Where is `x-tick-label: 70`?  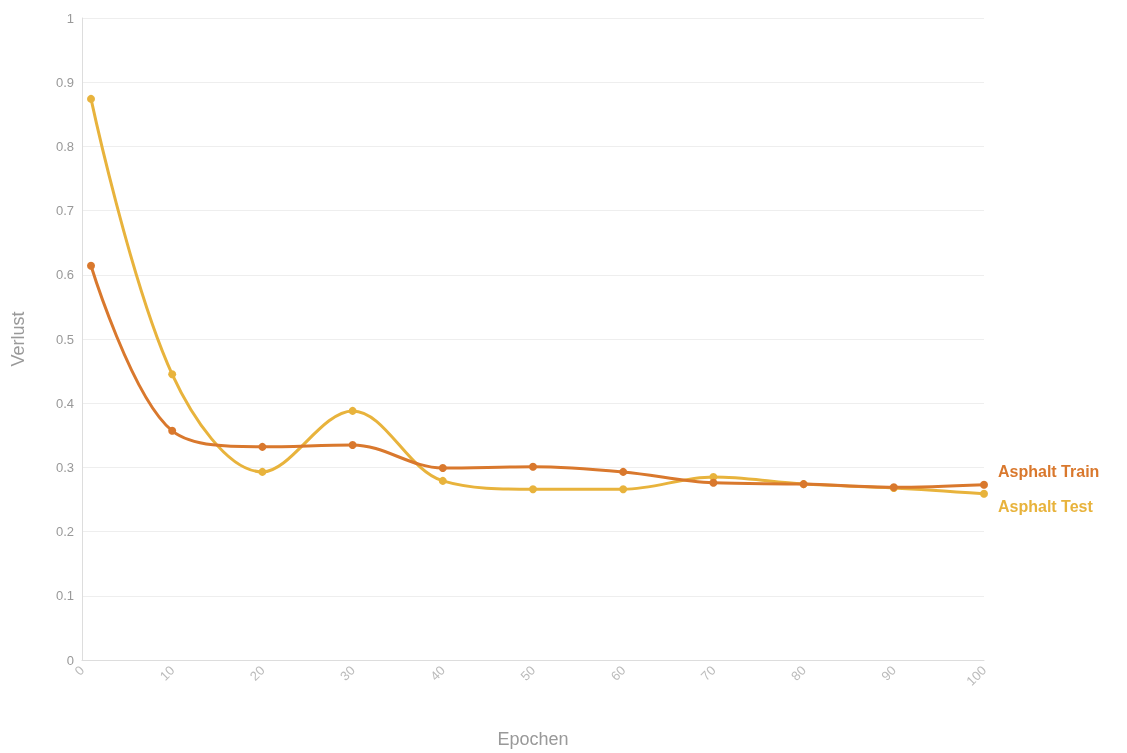 x-tick-label: 70 is located at coordinates (708, 673).